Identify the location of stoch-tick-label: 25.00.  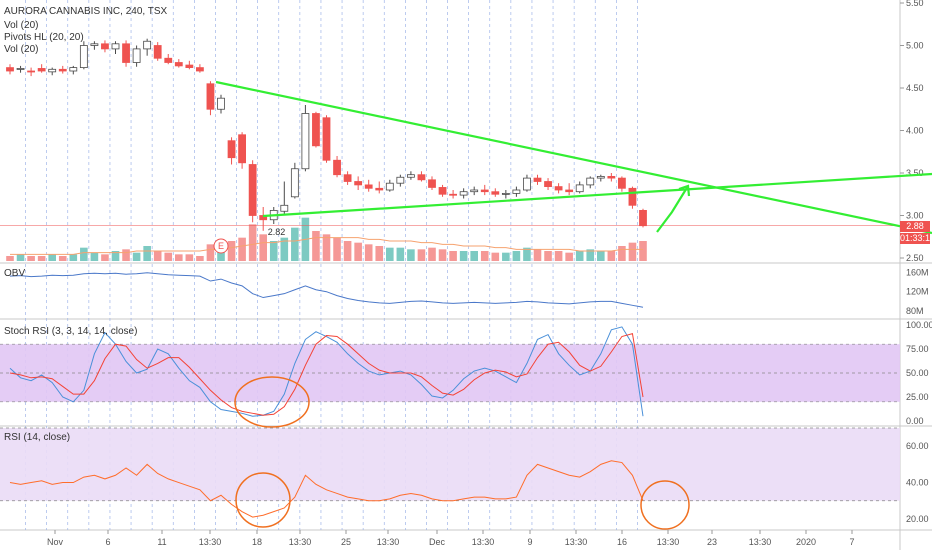
(917, 397).